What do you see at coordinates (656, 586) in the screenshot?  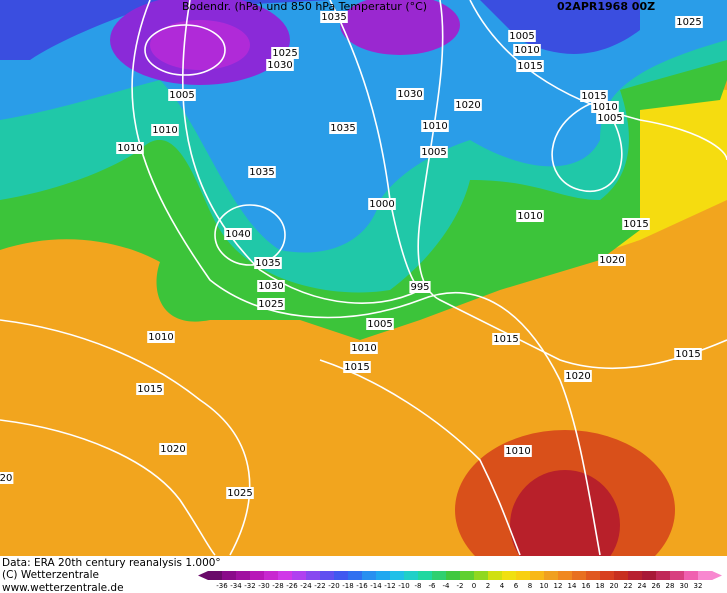 I see `colorbar-label: 26` at bounding box center [656, 586].